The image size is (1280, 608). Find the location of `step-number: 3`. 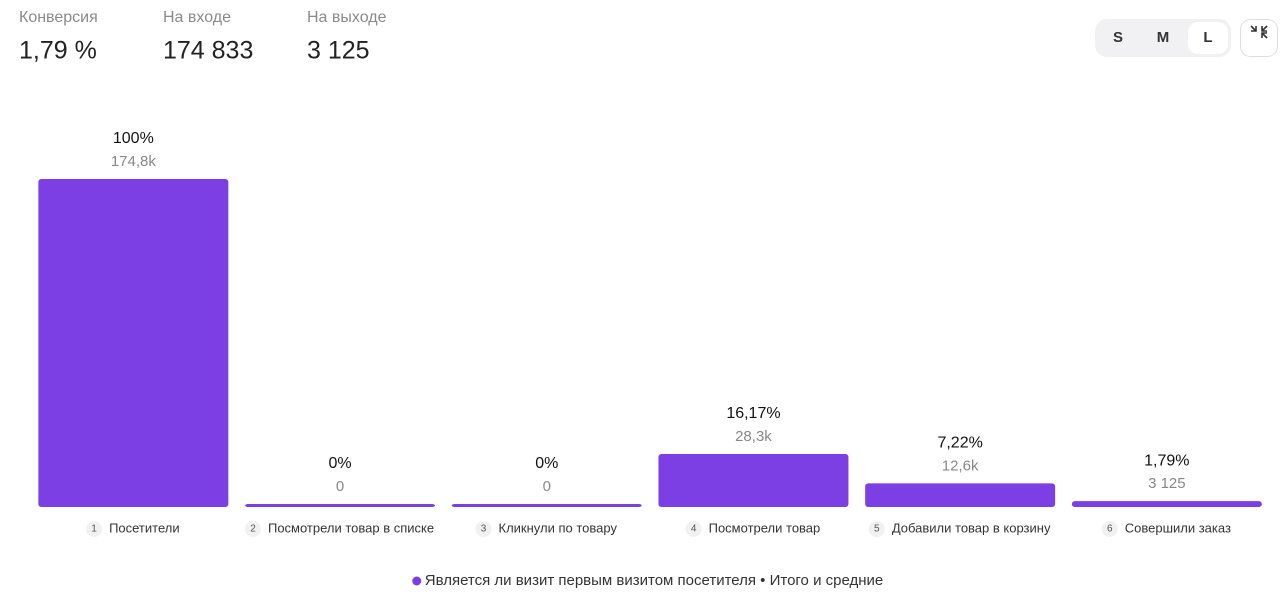

step-number: 3 is located at coordinates (484, 529).